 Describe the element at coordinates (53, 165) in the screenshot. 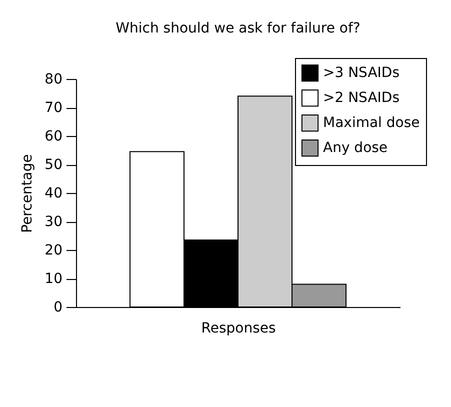

I see `y-tick-label: 50` at that location.